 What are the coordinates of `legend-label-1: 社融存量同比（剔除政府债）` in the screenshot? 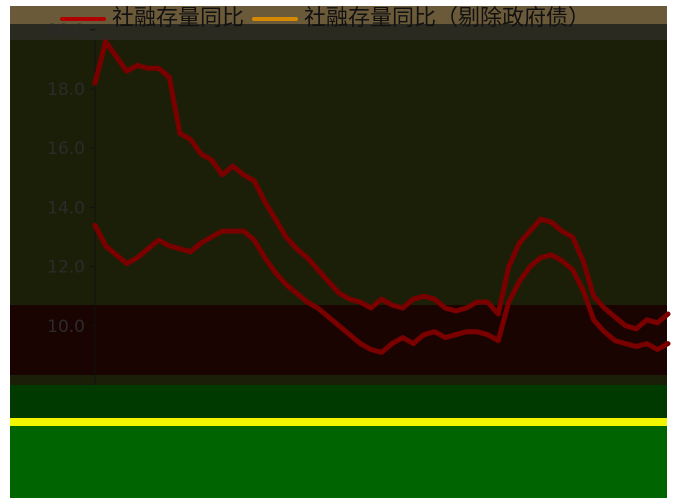 It's located at (447, 18).